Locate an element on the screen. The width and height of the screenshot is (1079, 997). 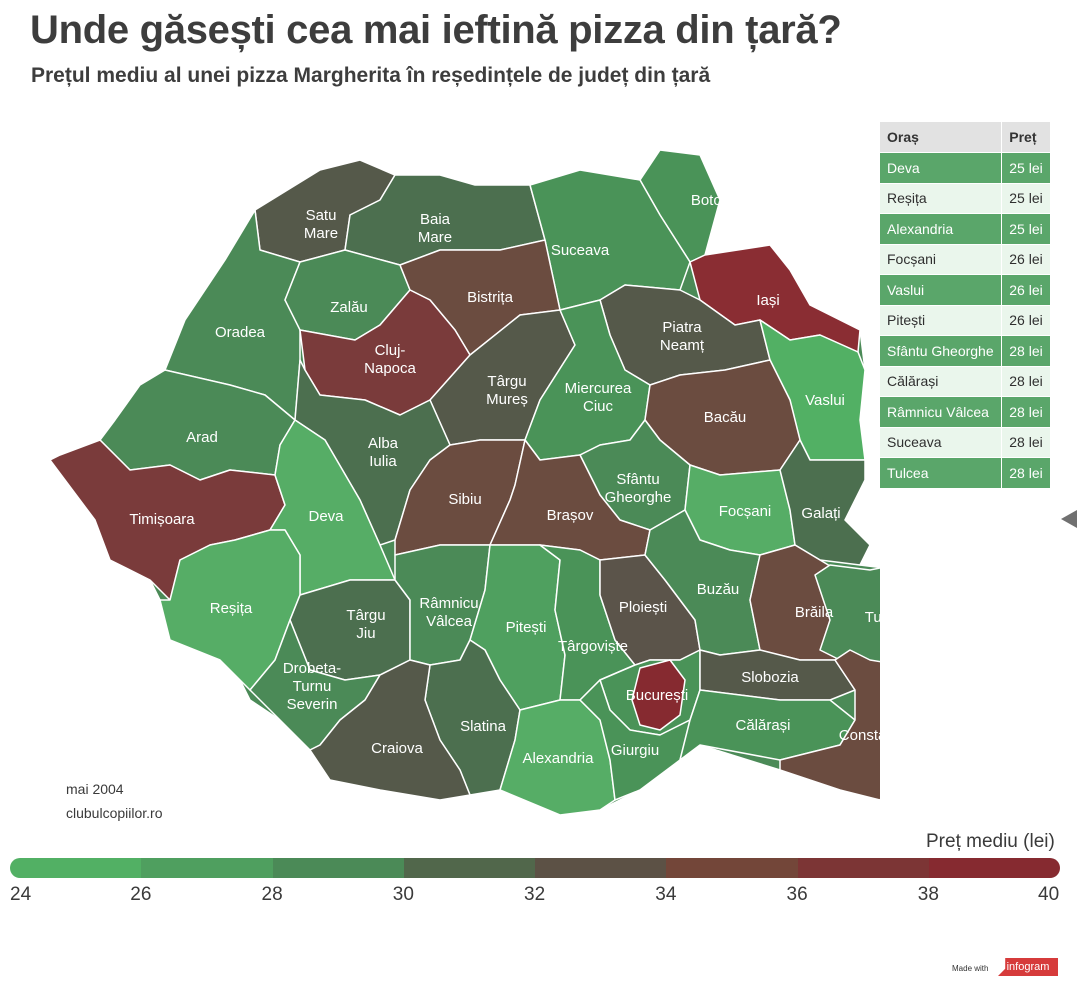
table-row: Tulcea 28 lei is located at coordinates (965, 472).